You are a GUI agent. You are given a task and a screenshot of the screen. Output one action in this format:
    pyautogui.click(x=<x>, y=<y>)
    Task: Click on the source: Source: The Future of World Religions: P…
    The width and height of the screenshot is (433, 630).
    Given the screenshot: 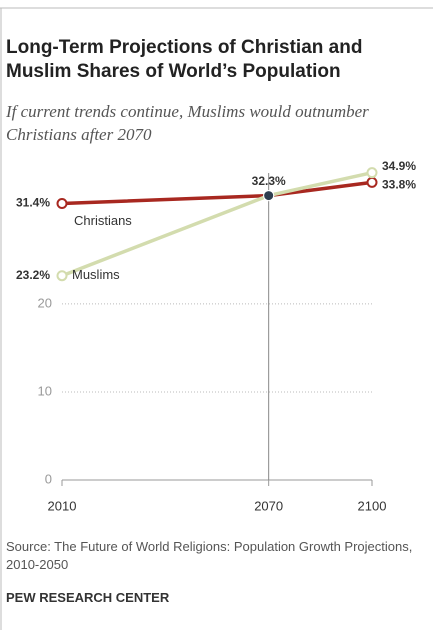 What is the action you would take?
    pyautogui.click(x=209, y=555)
    